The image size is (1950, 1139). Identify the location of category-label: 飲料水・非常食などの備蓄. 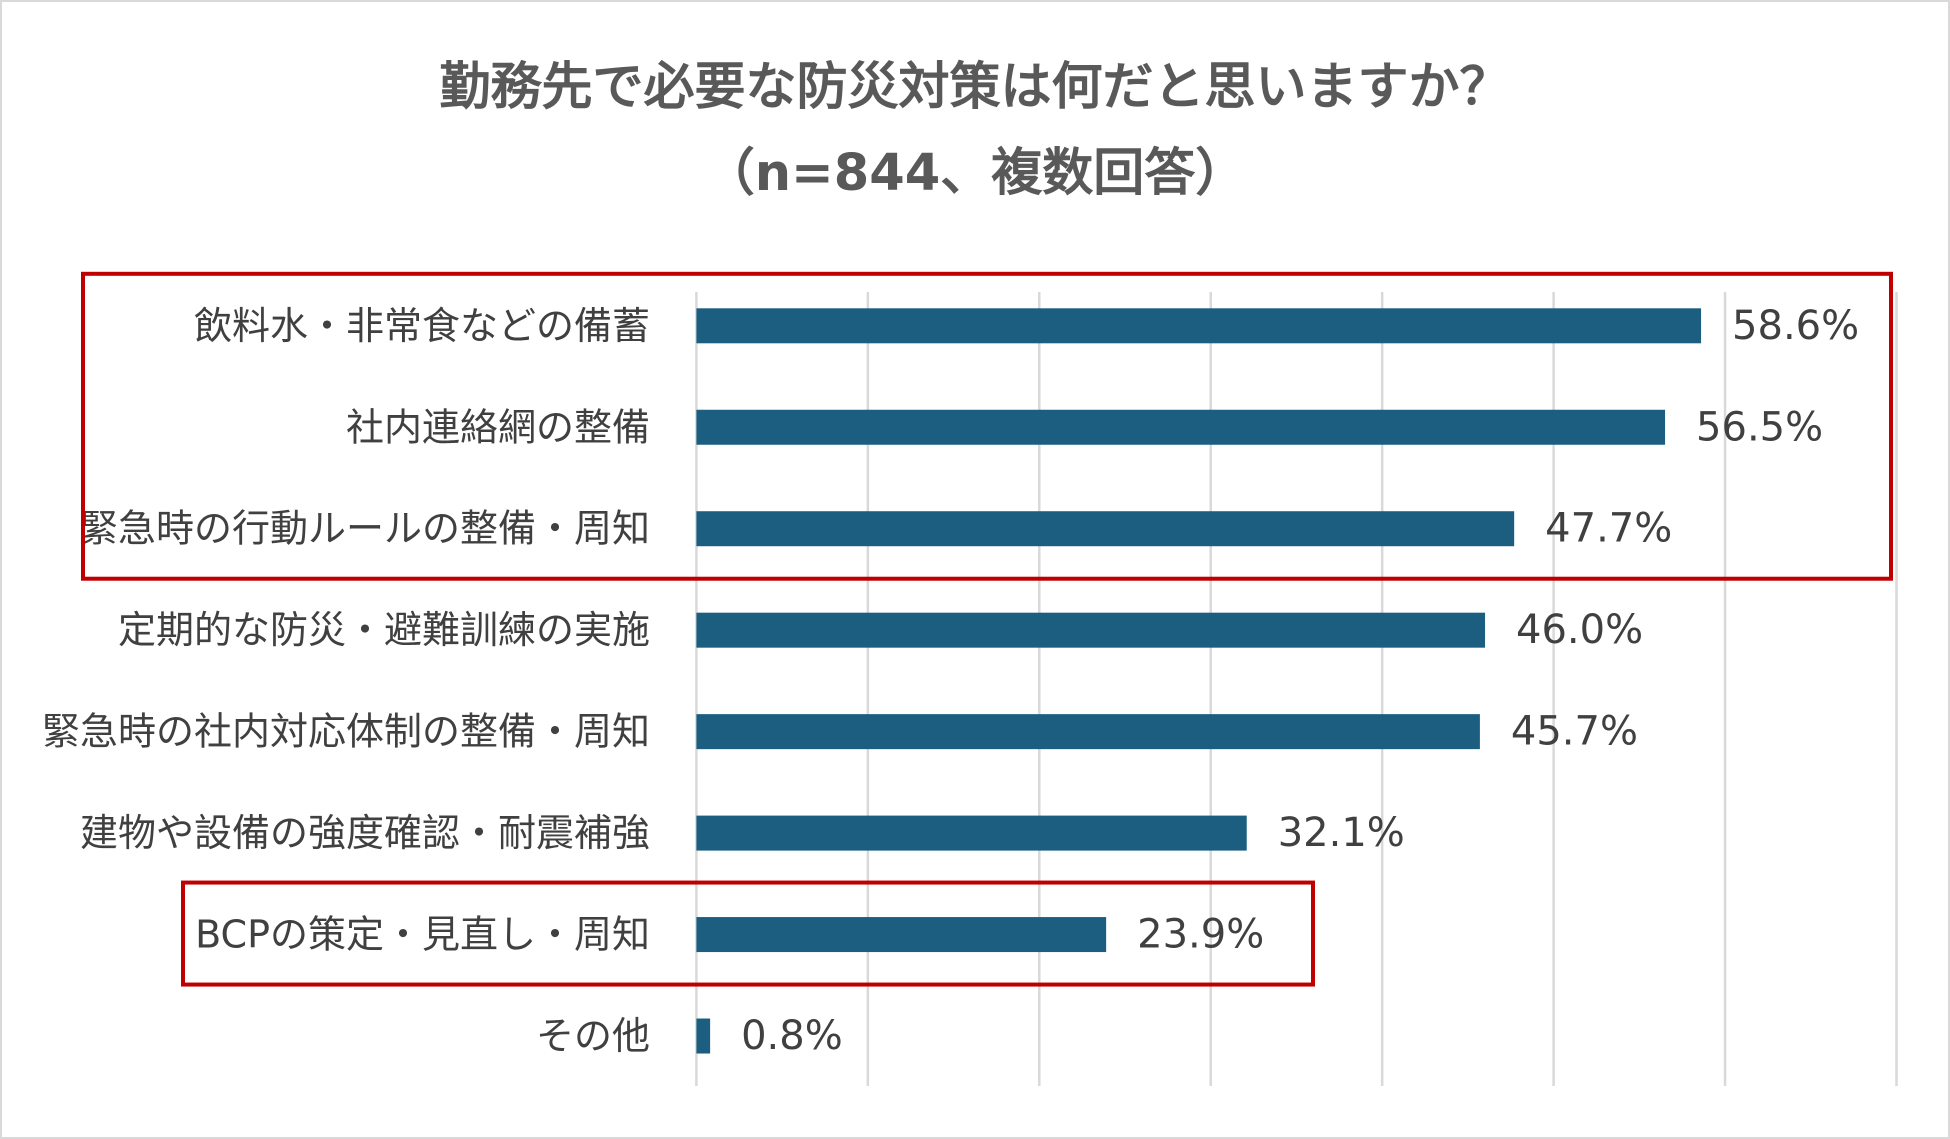
(422, 326).